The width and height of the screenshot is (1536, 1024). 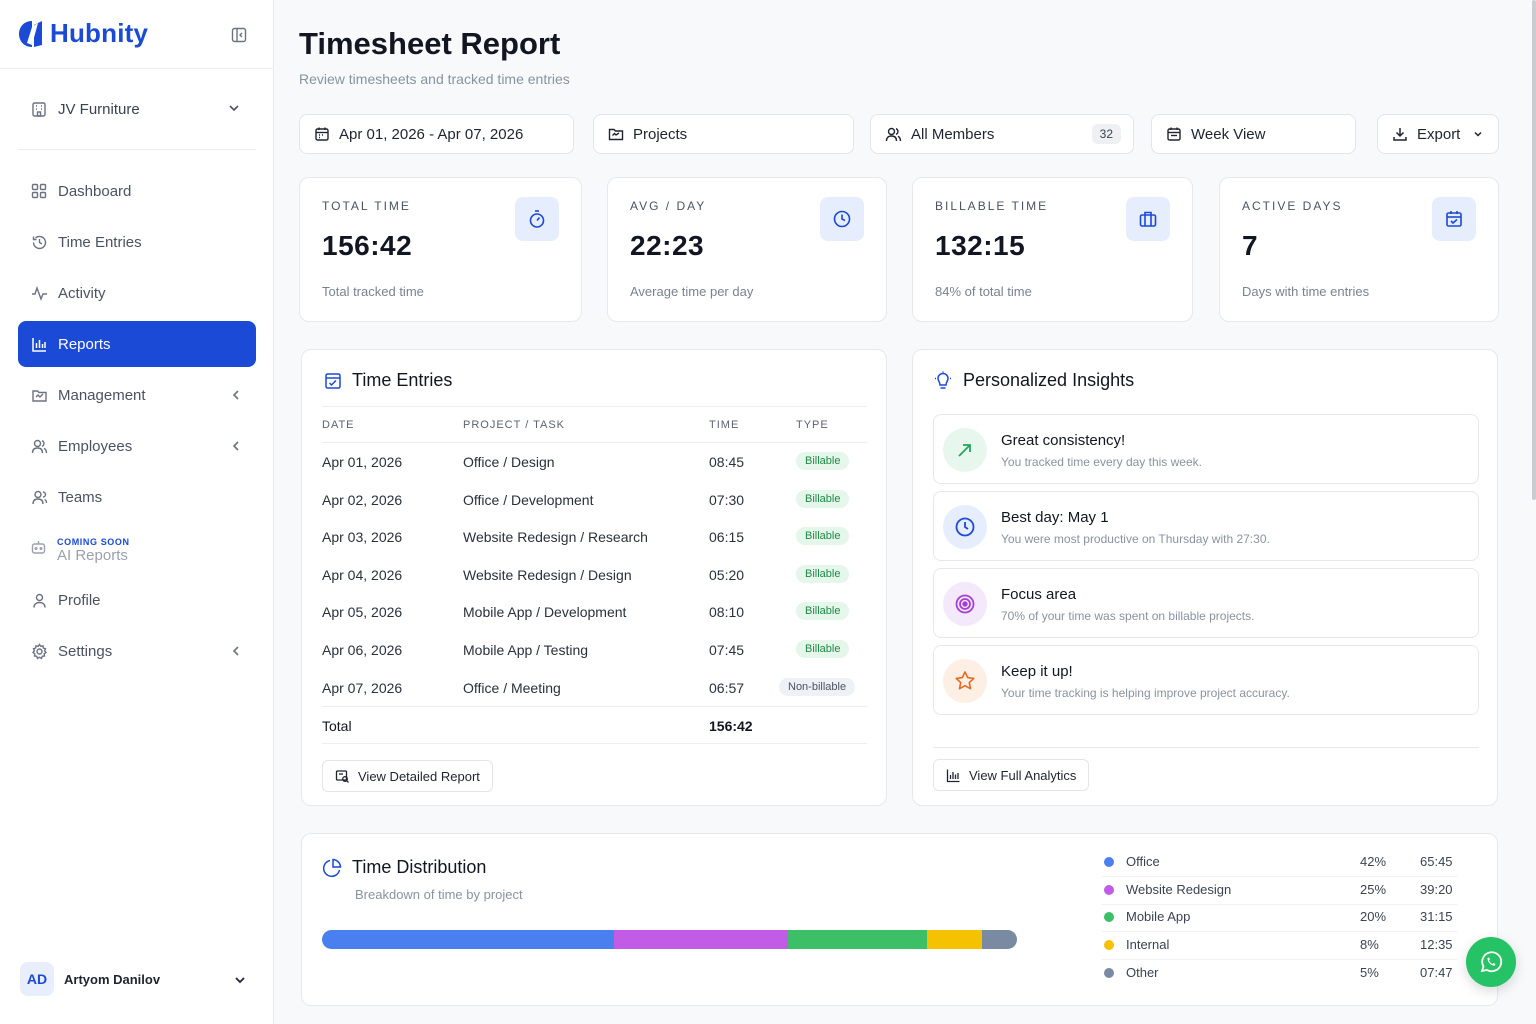 I want to click on entry-time: 06:57, so click(x=727, y=687).